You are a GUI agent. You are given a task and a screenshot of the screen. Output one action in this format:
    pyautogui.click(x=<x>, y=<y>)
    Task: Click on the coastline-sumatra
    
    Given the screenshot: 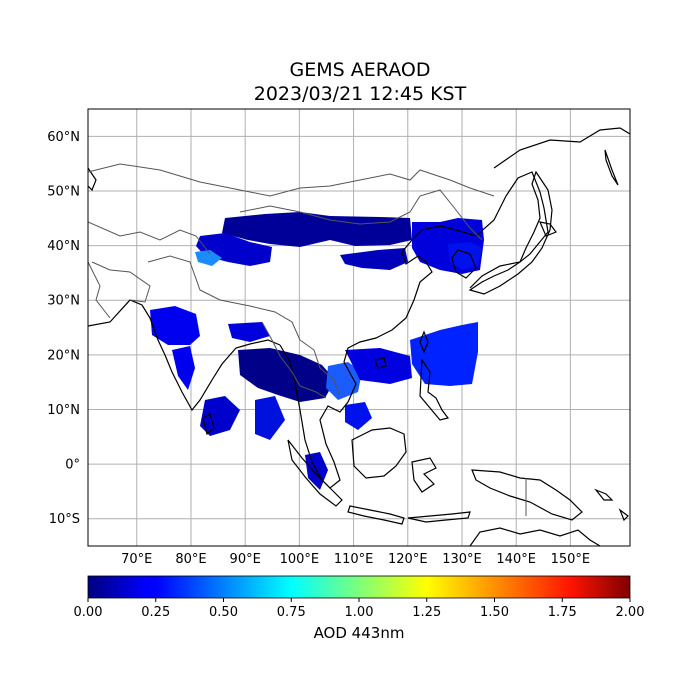 What is the action you would take?
    pyautogui.click(x=315, y=473)
    